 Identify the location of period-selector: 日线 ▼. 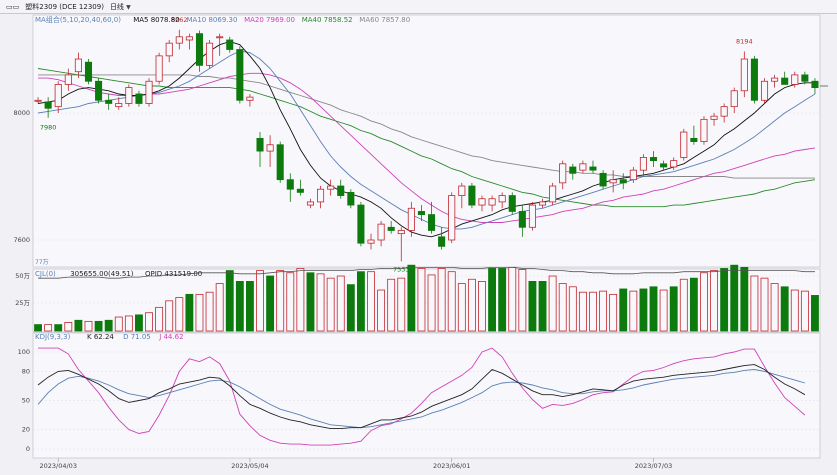
(120, 7).